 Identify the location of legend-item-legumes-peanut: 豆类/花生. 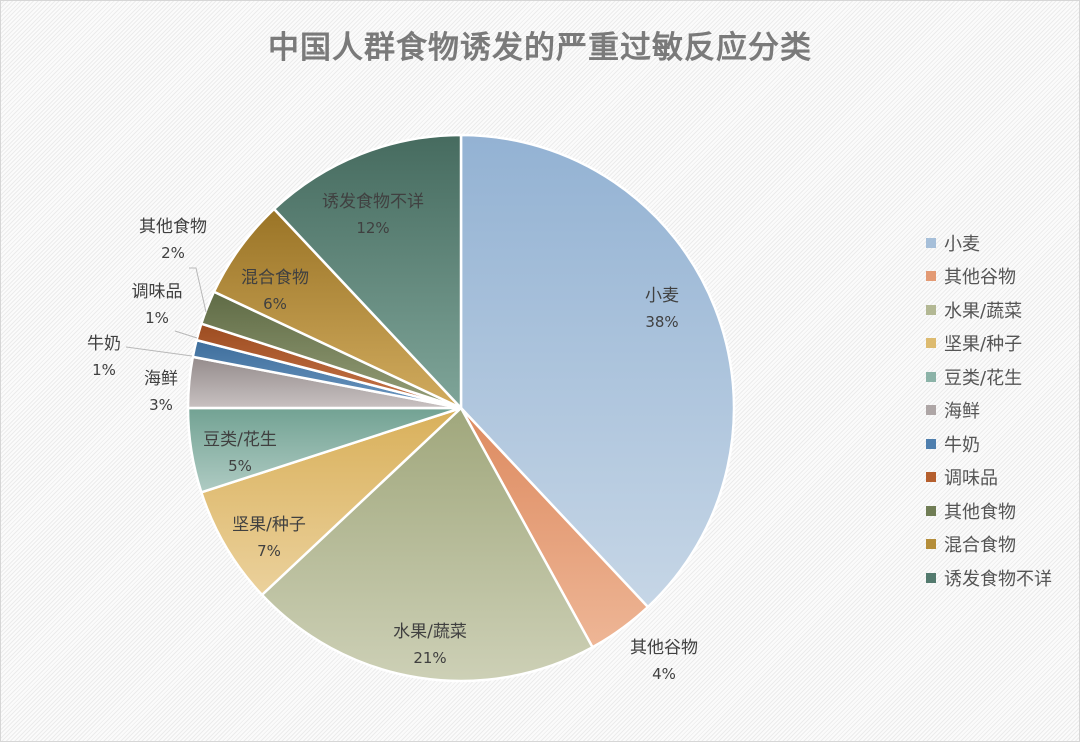
(1001, 377).